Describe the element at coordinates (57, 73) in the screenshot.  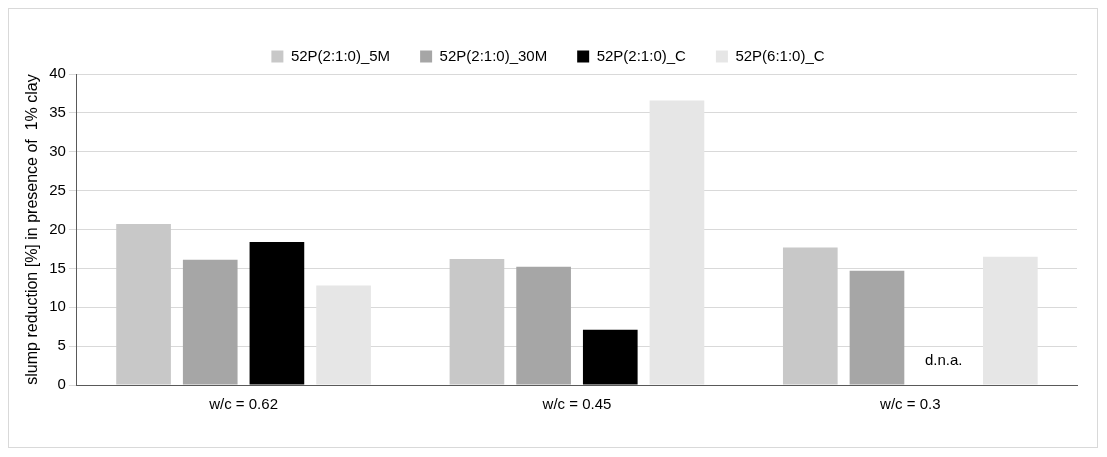
I see `y-tick-label: 40` at that location.